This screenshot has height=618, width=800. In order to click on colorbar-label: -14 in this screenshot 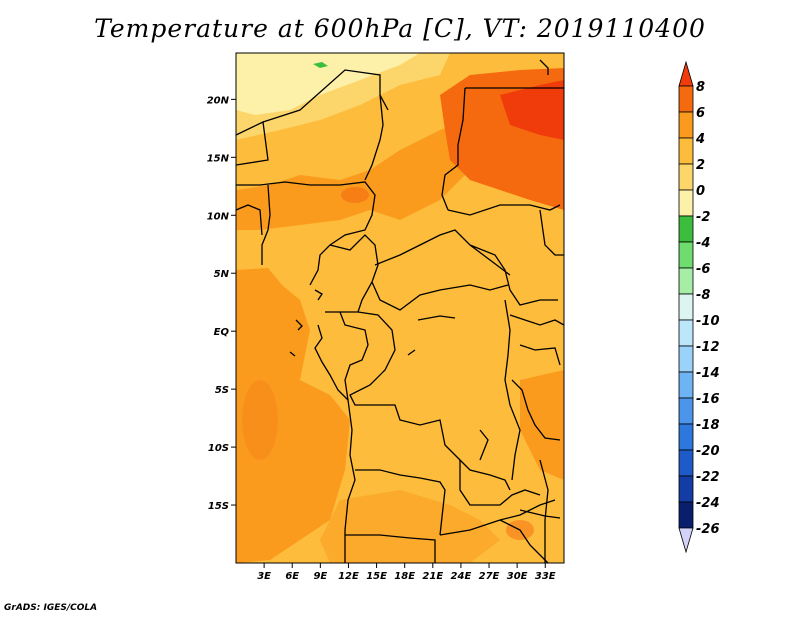, I will do `click(708, 373)`.